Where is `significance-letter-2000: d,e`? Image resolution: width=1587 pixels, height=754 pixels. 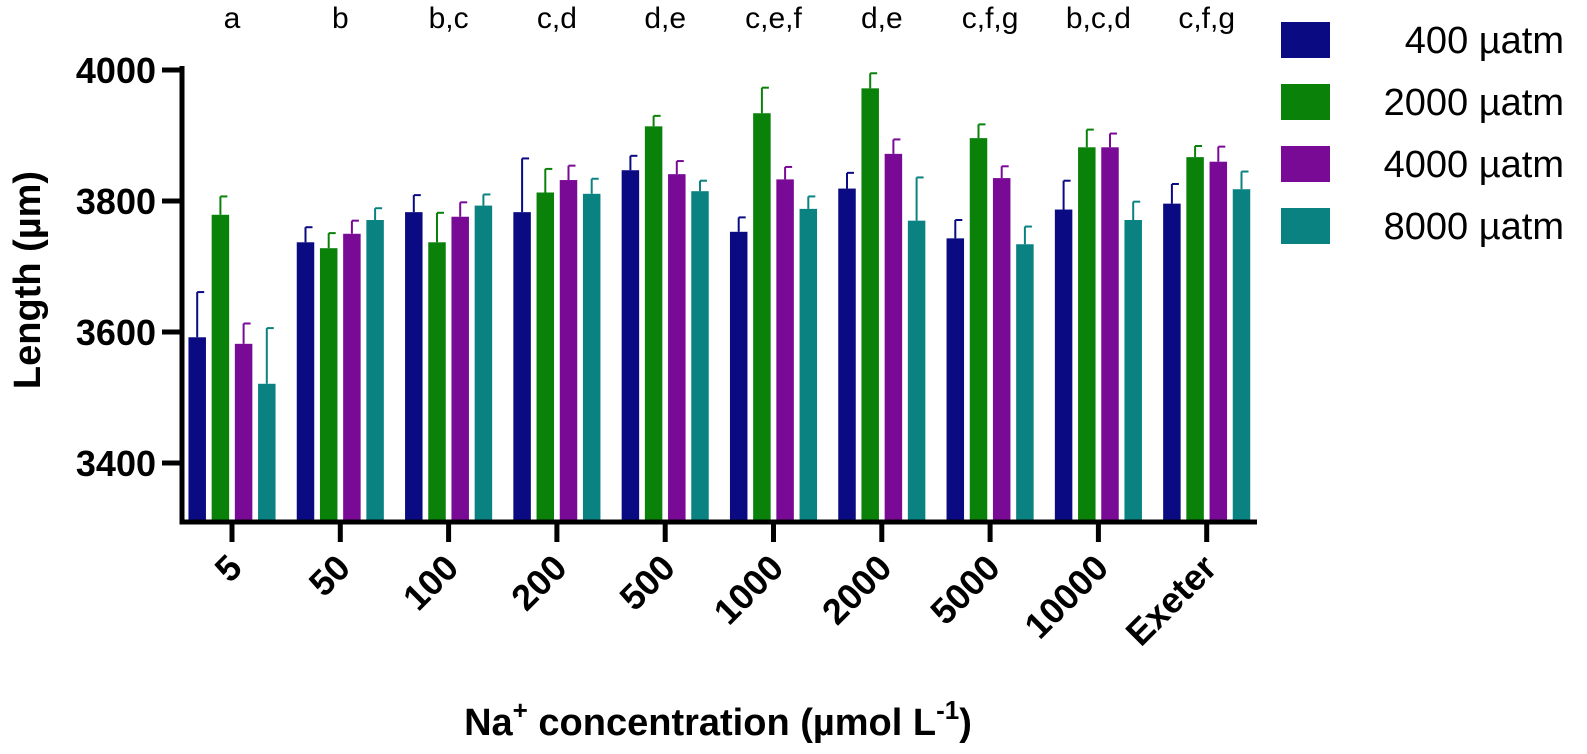 significance-letter-2000: d,e is located at coordinates (882, 18).